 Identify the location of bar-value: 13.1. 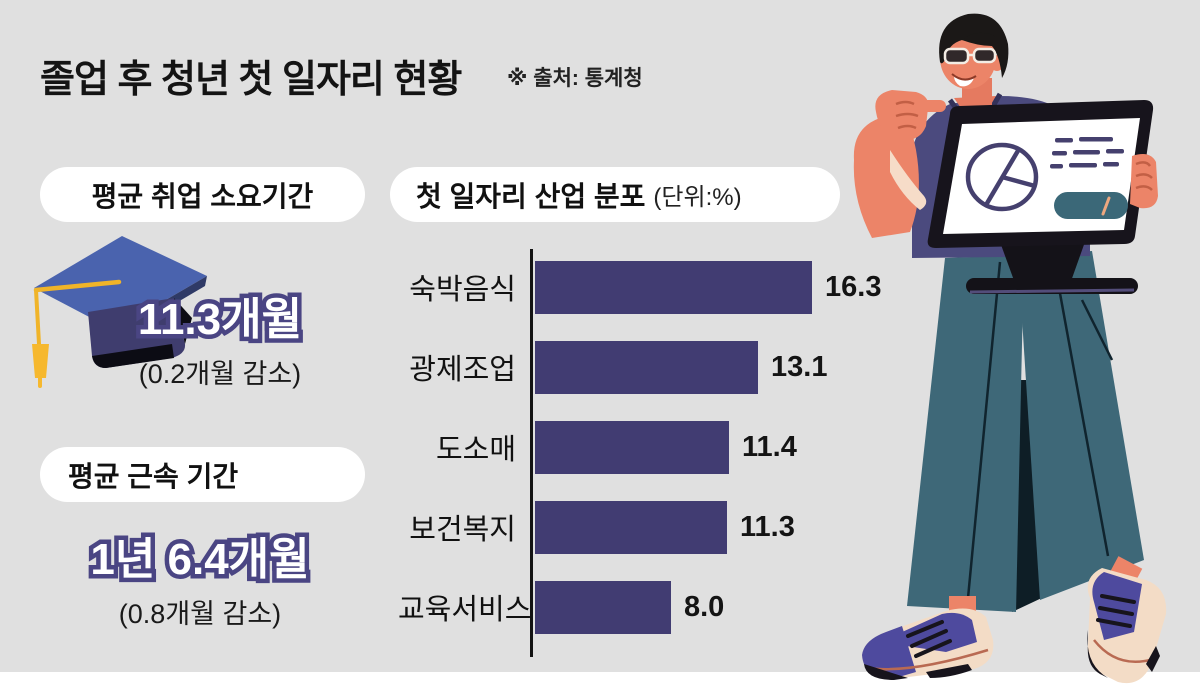
(799, 366).